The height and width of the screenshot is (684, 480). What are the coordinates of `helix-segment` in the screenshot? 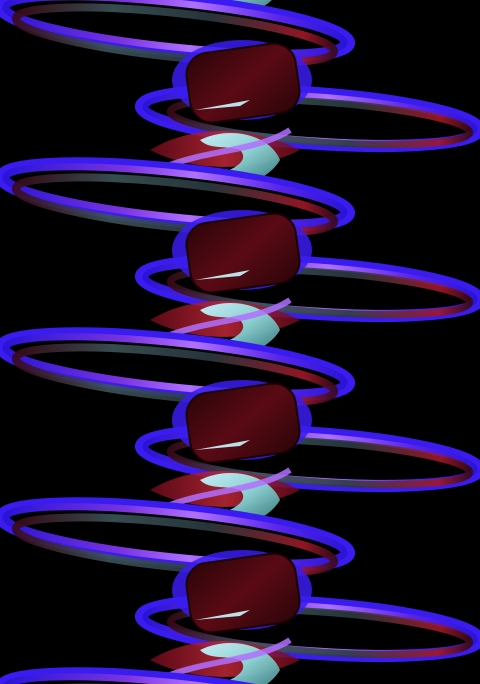 It's located at (178, 675).